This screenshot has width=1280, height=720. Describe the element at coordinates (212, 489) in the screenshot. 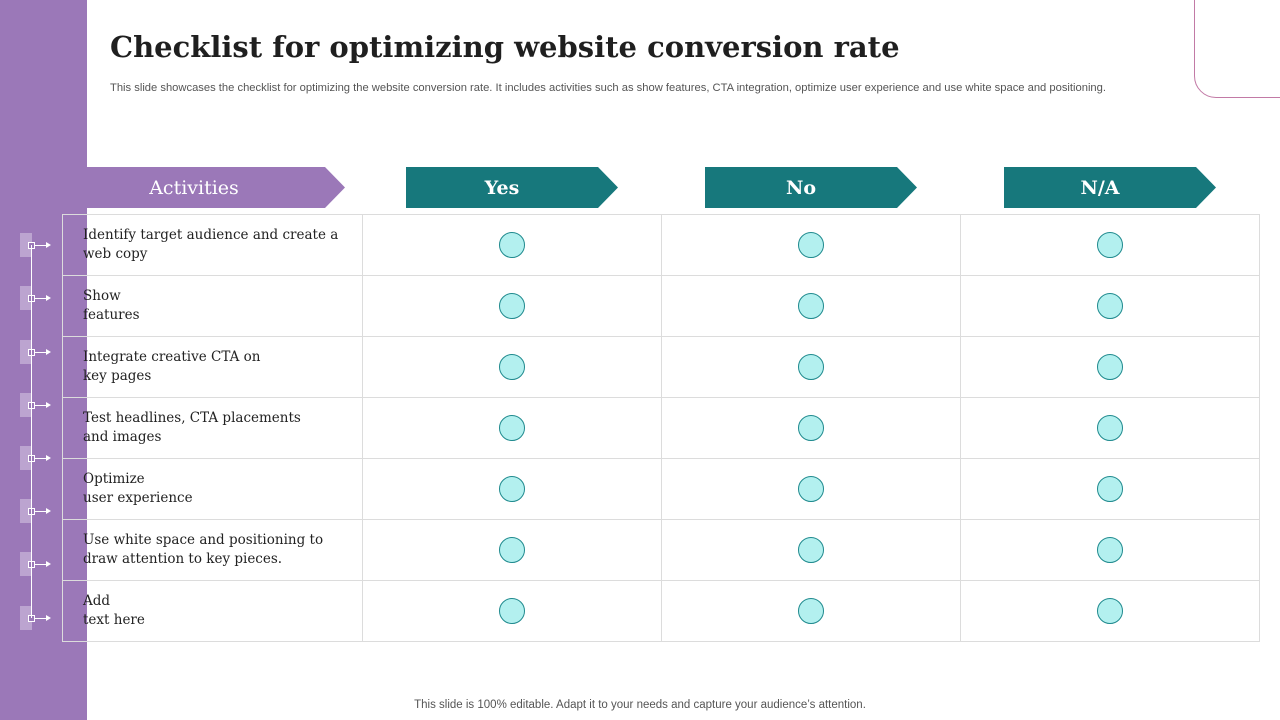

I see `activity-label: Optimize user experience` at that location.